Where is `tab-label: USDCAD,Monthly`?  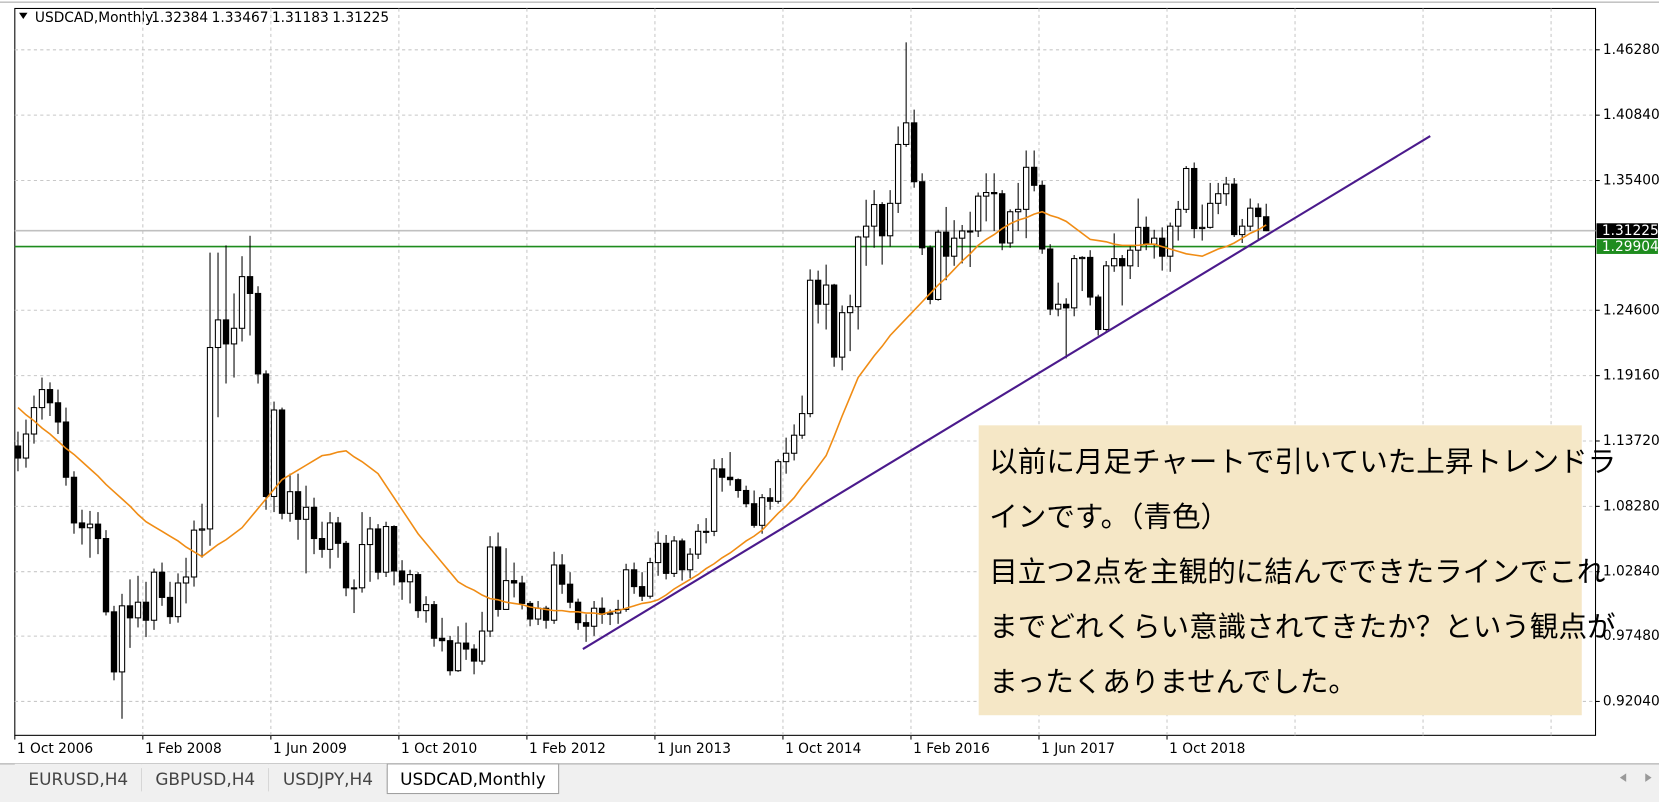
tab-label: USDCAD,Monthly is located at coordinates (473, 779).